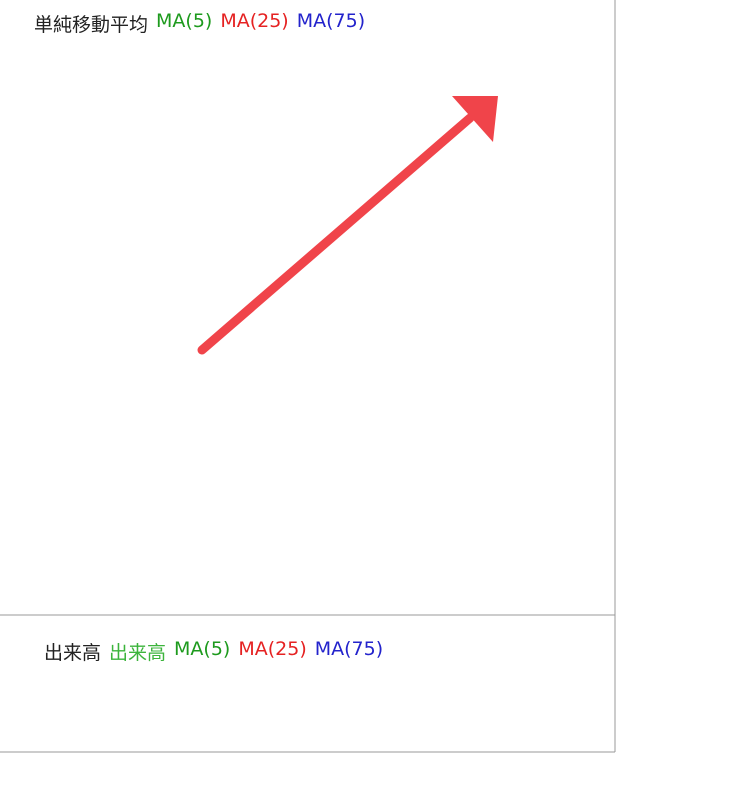 Image resolution: width=733 pixels, height=810 pixels. What do you see at coordinates (138, 653) in the screenshot?
I see `legend-entry: 出来高` at bounding box center [138, 653].